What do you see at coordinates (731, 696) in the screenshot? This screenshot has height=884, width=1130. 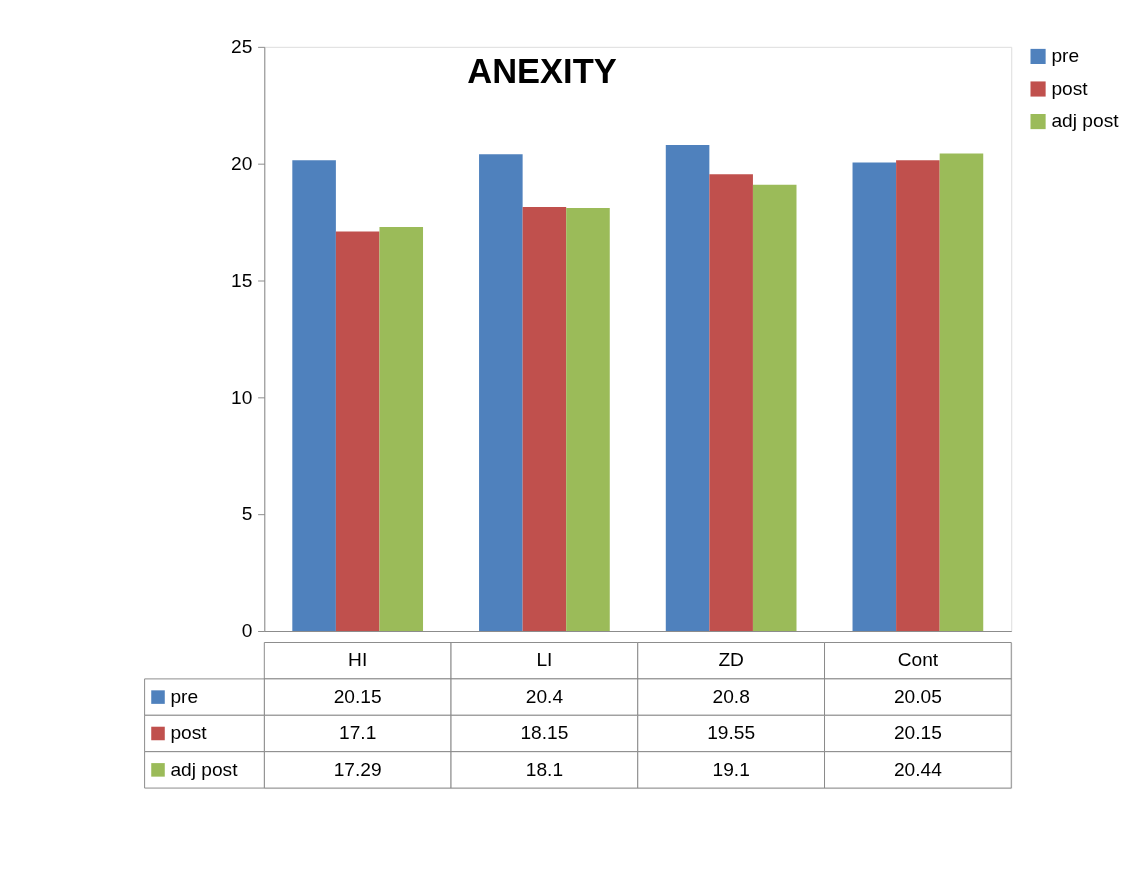 I see `data-label: 20.8` at bounding box center [731, 696].